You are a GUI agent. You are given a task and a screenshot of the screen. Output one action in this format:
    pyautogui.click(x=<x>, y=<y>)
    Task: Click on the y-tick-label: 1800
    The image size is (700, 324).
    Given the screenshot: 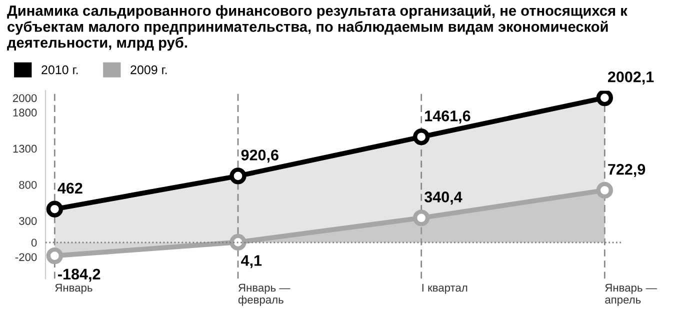 What is the action you would take?
    pyautogui.click(x=25, y=112)
    